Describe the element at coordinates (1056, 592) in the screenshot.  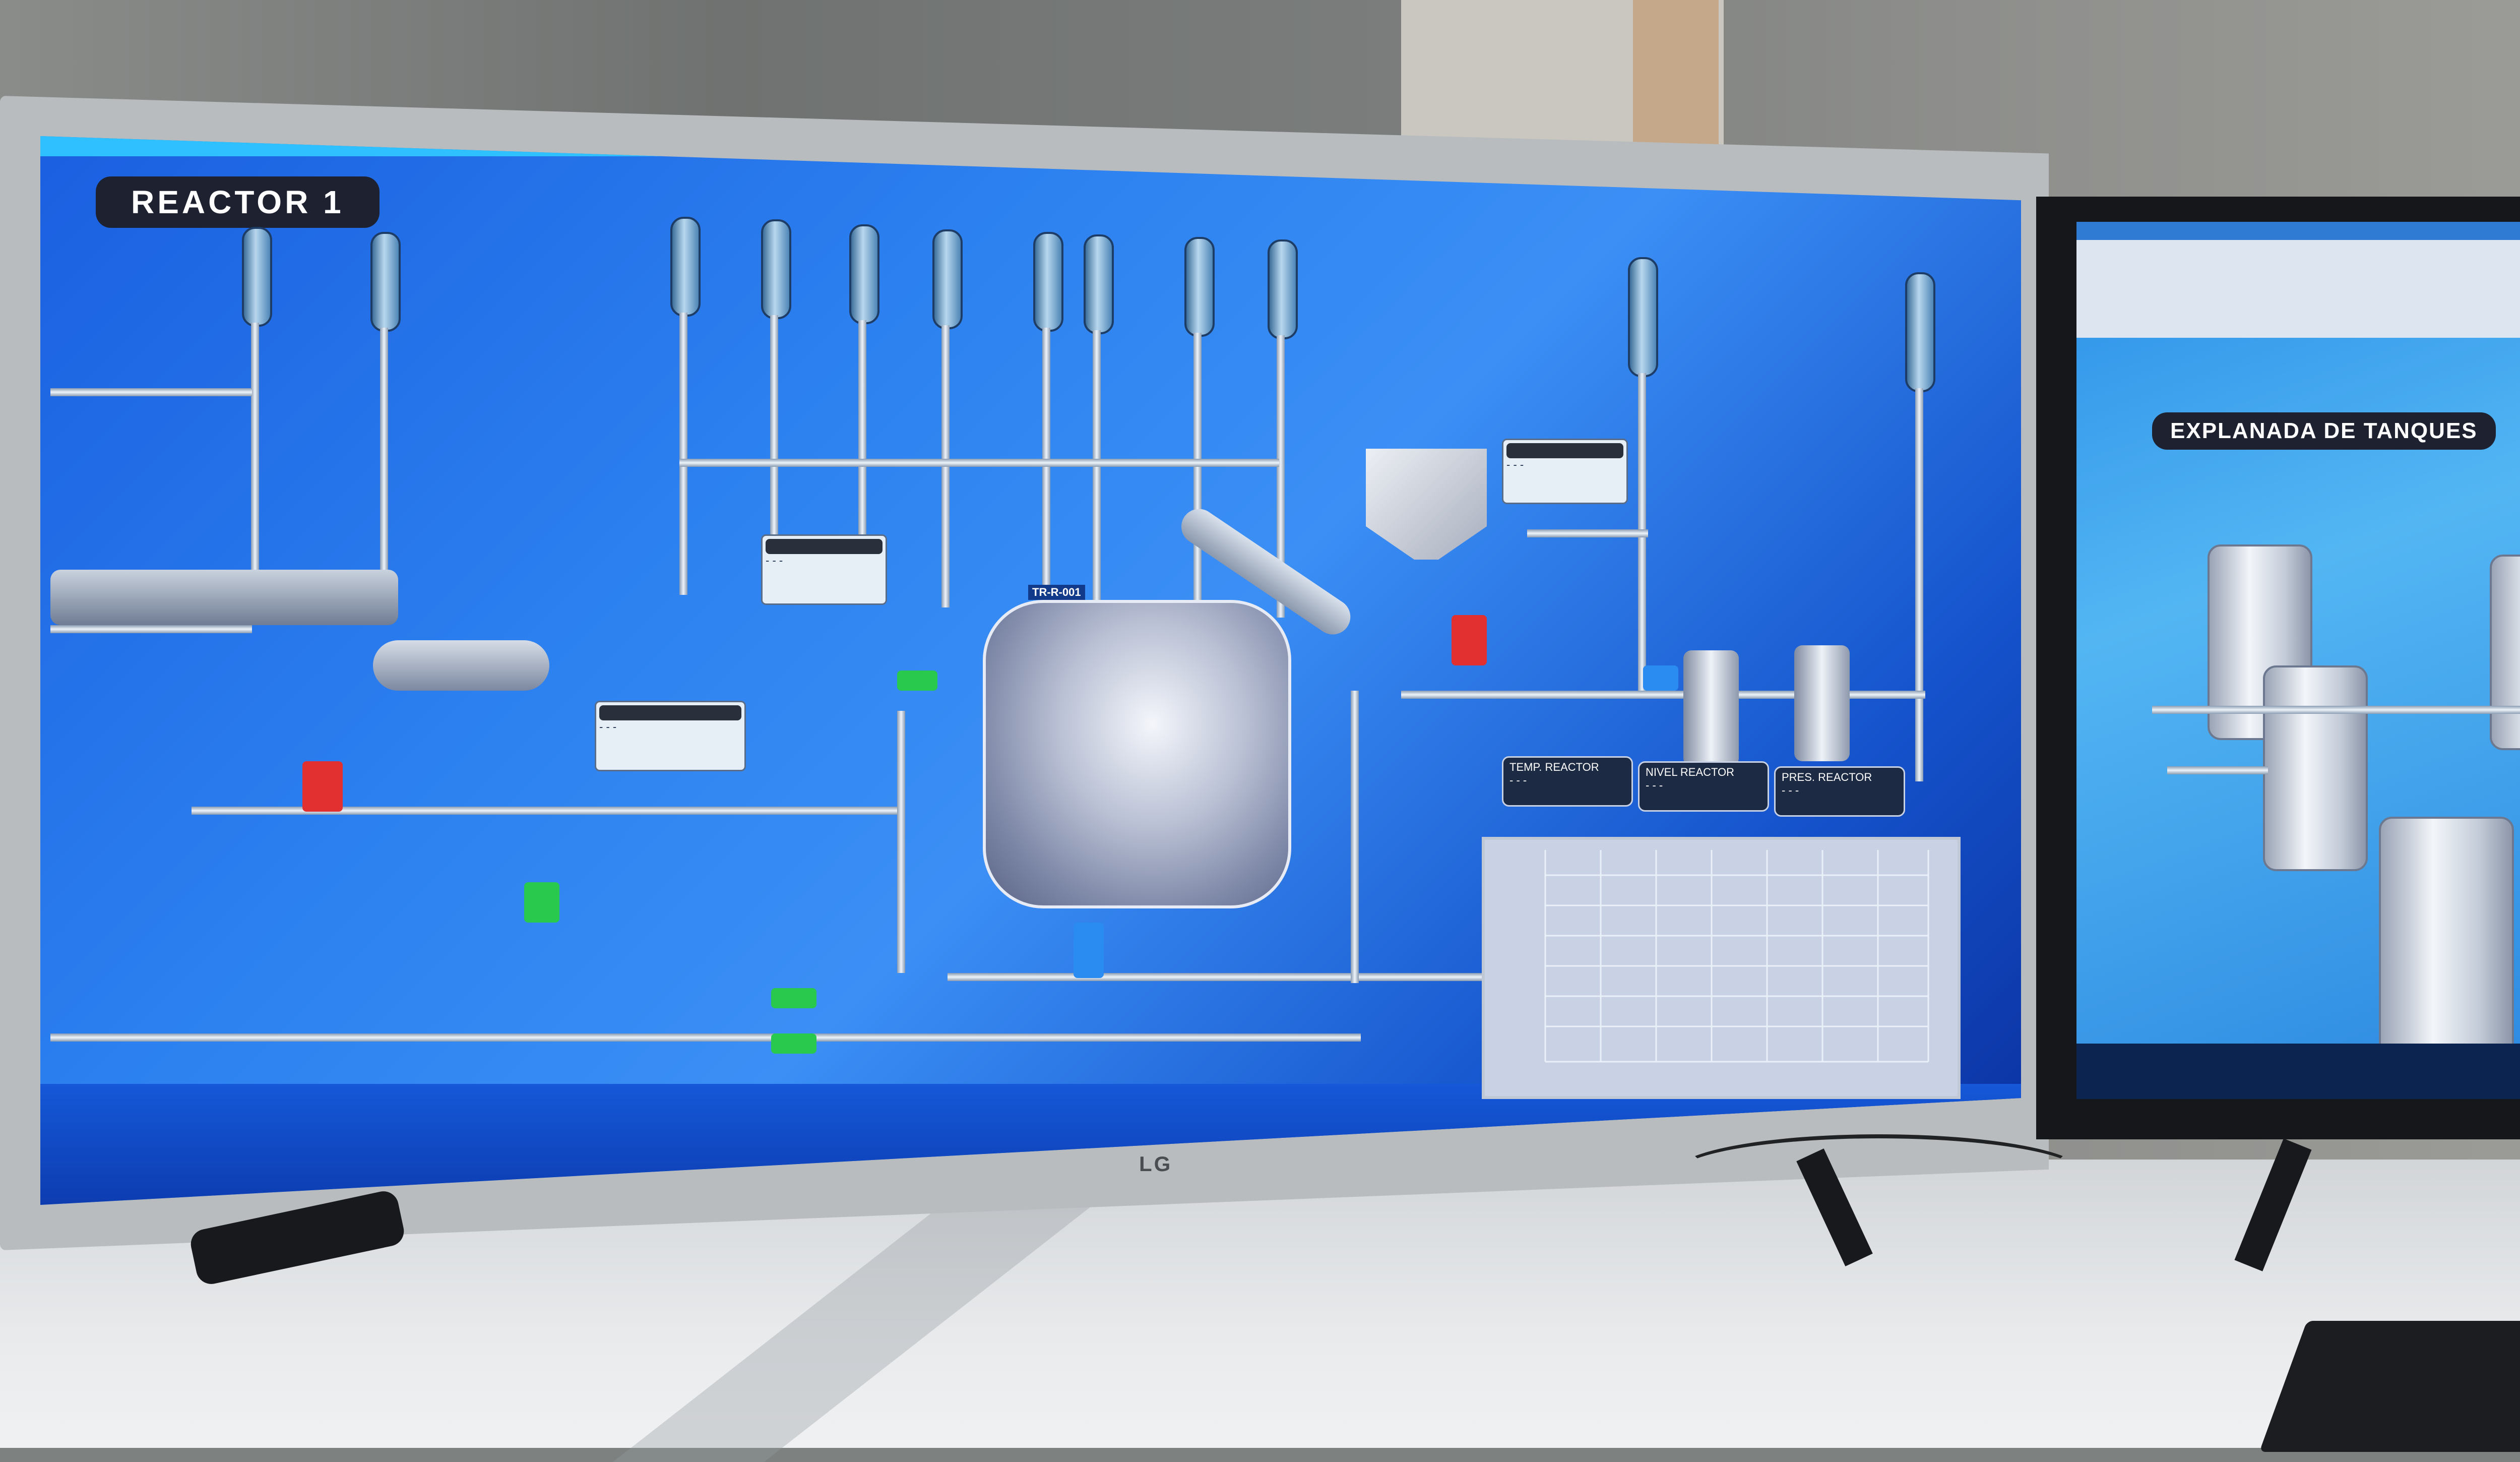
I see `reactor-tag: TR-R-001` at that location.